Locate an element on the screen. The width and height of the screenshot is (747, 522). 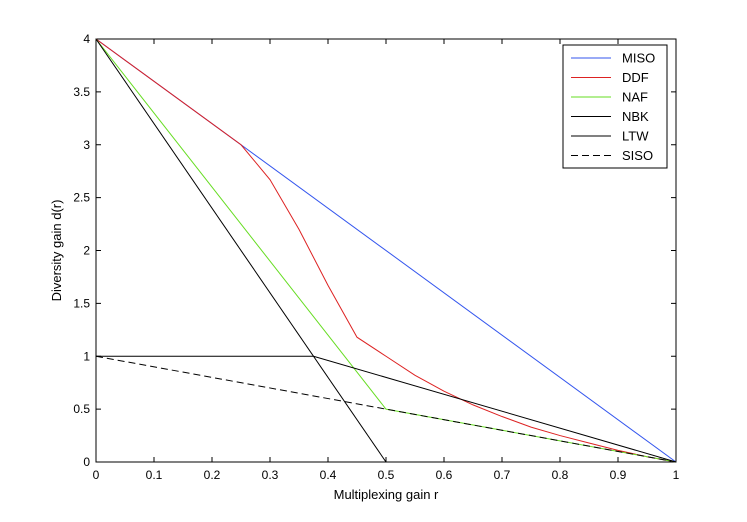
x-tick-label: 0.1 is located at coordinates (154, 475).